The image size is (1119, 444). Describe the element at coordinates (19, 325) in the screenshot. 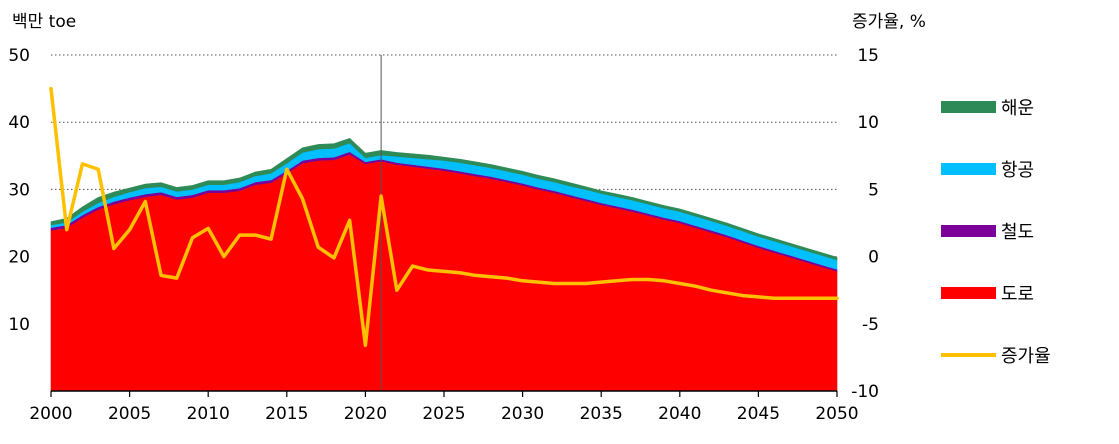

I see `y-left-tick-label: 10` at that location.